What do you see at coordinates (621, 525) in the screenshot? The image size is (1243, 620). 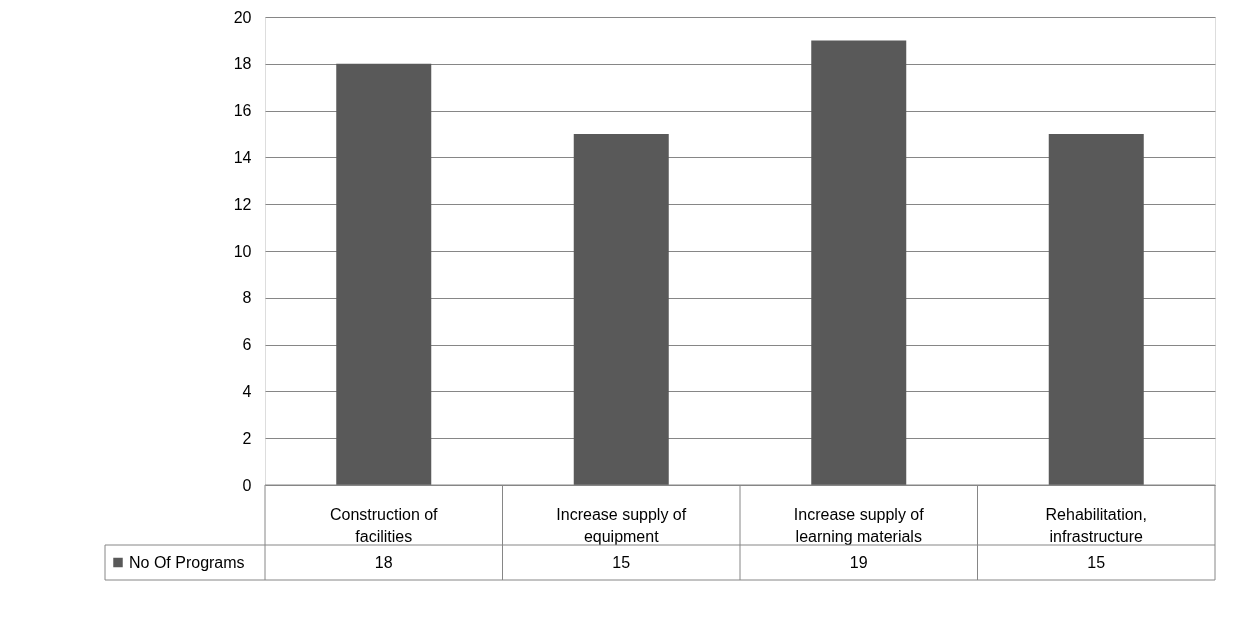 I see `x-tick-label: Increase supply of equipment` at bounding box center [621, 525].